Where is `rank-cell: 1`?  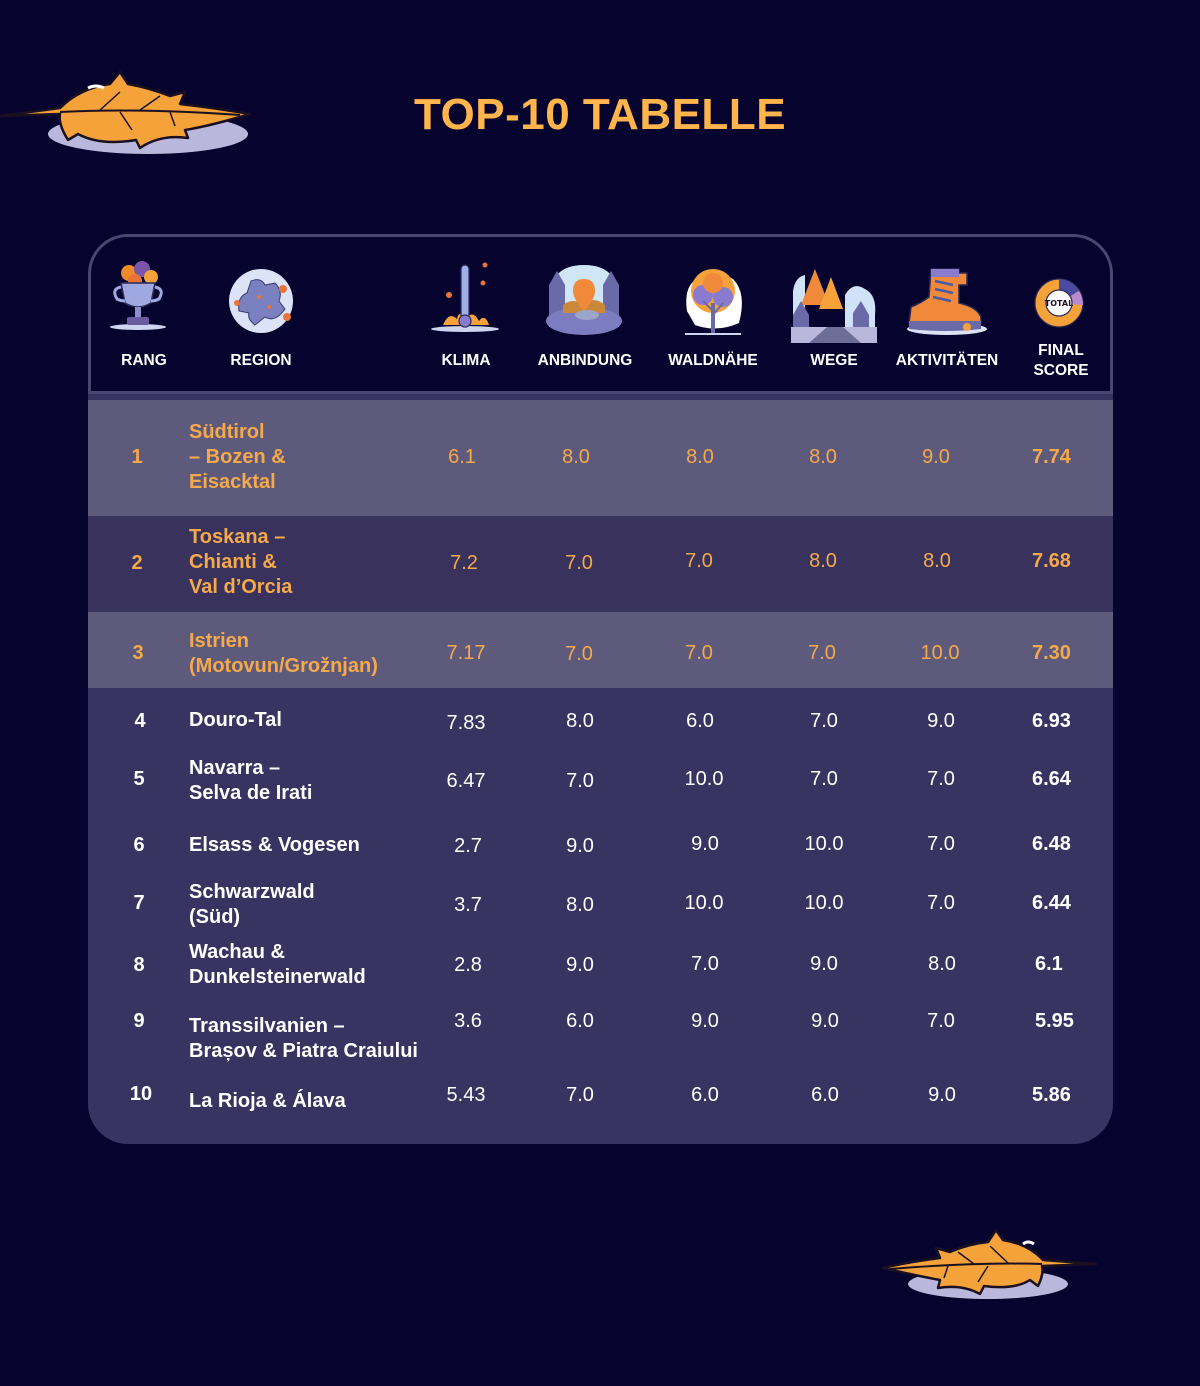
rank-cell: 1 is located at coordinates (137, 457).